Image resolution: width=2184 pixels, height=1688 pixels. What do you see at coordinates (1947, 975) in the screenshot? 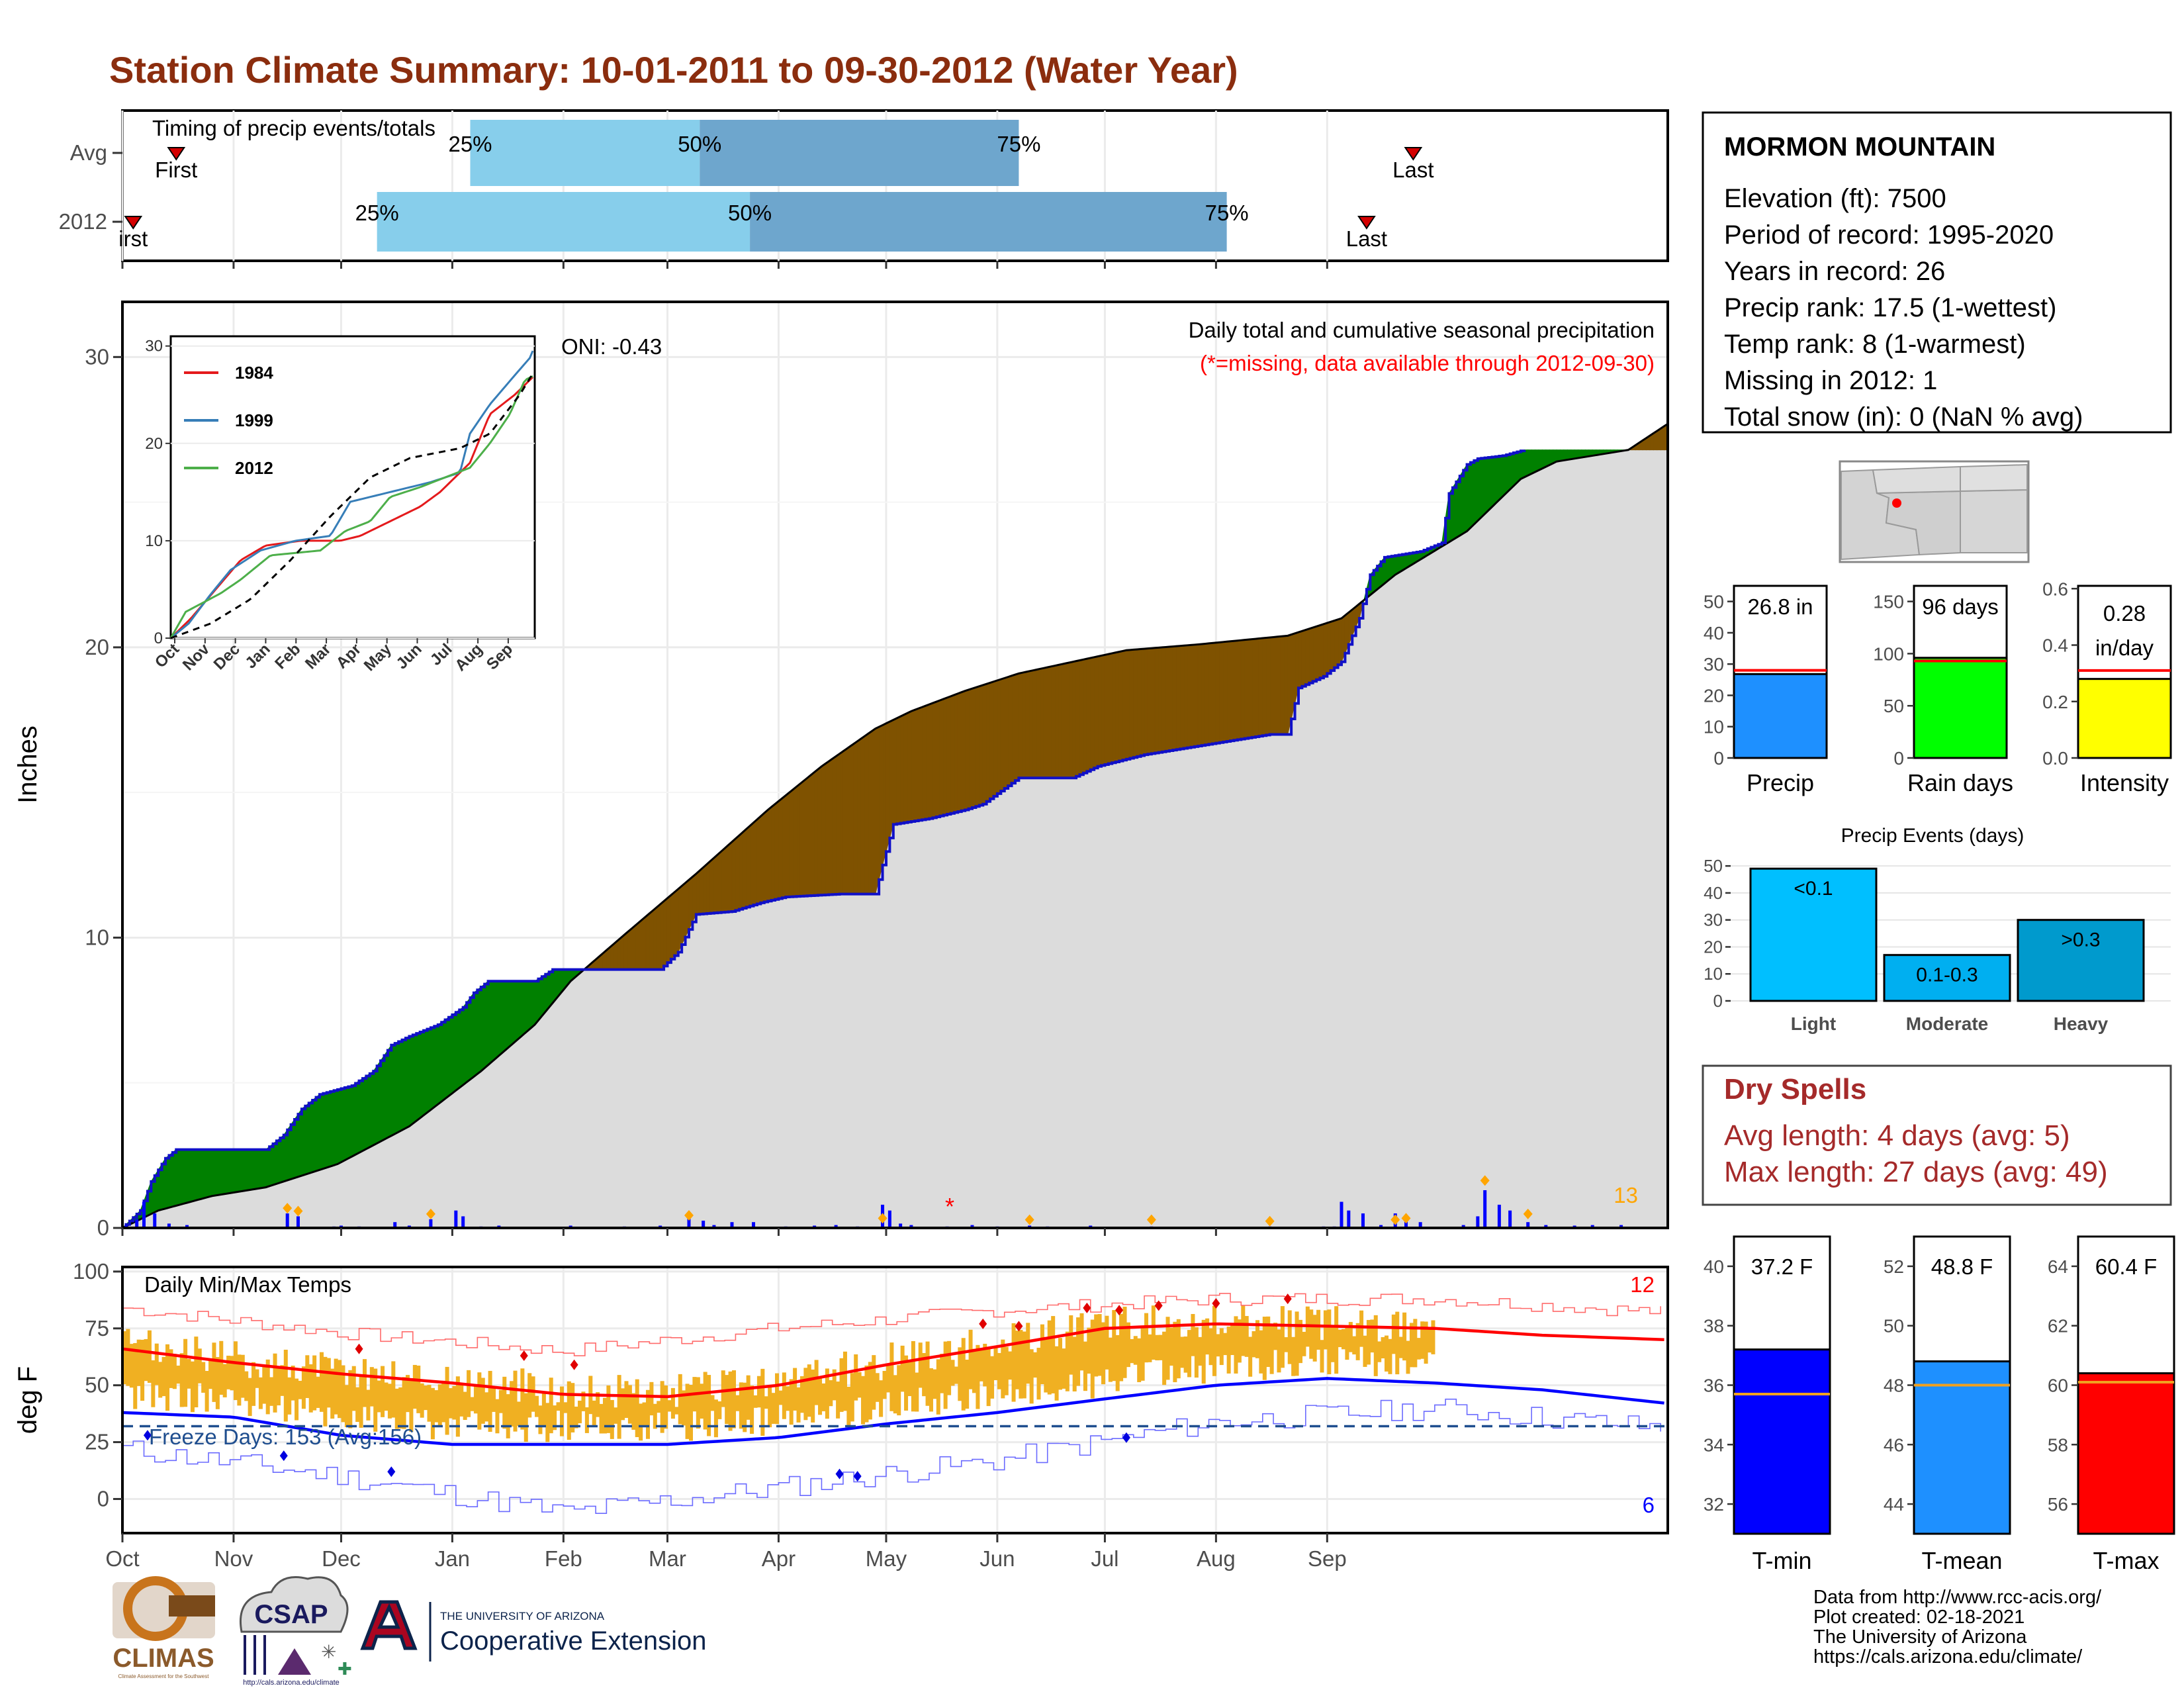
I see `event-bar-label: 0.1-0.3` at bounding box center [1947, 975].